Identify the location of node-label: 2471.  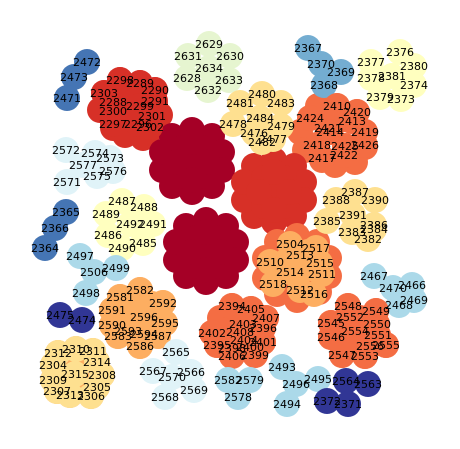
(67, 98).